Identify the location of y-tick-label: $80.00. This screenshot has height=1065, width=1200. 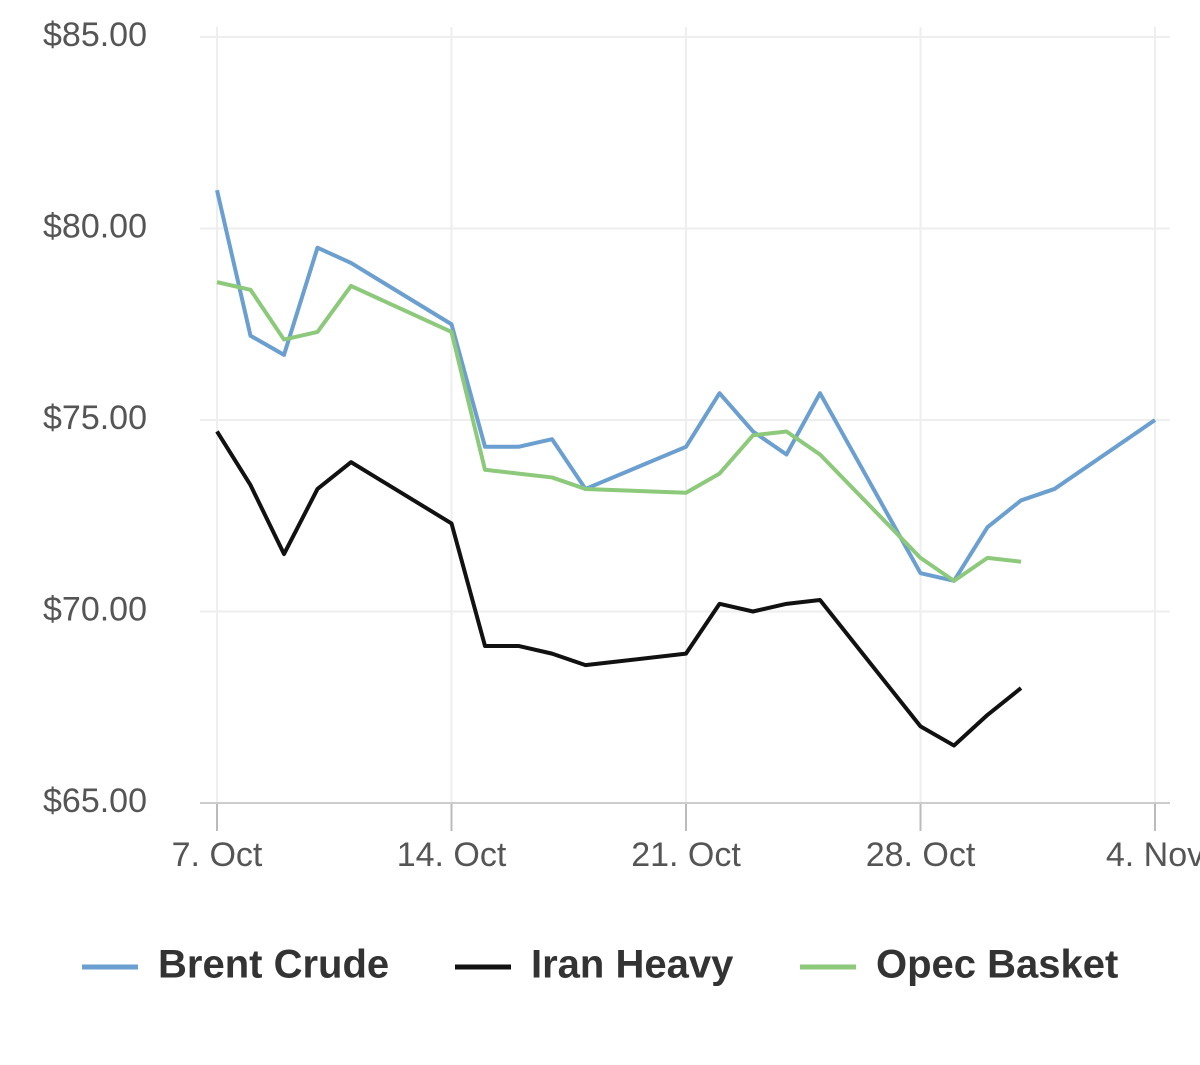
(95, 226).